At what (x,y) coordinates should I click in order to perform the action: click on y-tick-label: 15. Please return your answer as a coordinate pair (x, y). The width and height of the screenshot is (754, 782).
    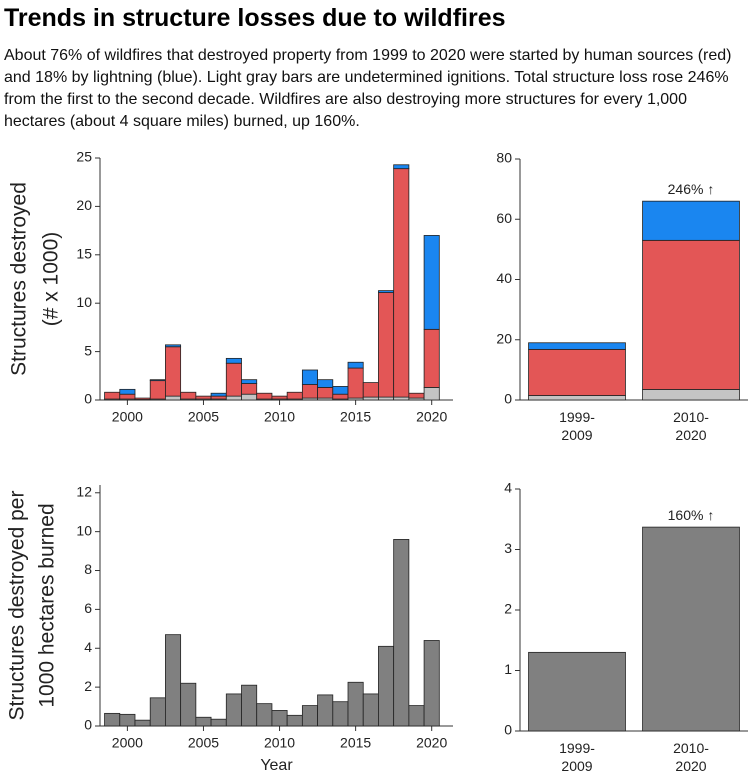
    Looking at the image, I should click on (84, 254).